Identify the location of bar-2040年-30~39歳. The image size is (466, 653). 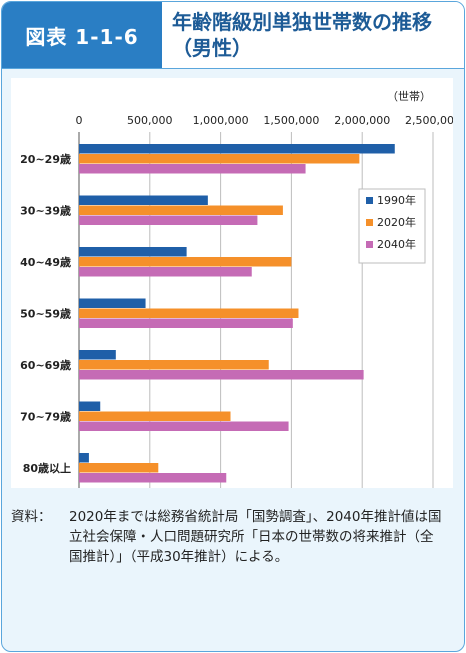
(168, 220).